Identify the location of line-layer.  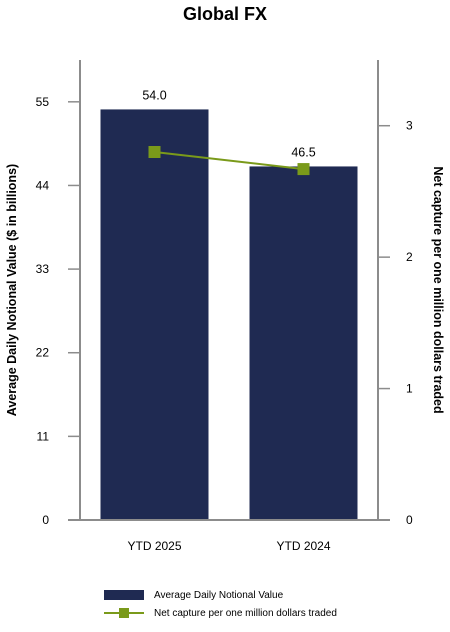
(229, 161).